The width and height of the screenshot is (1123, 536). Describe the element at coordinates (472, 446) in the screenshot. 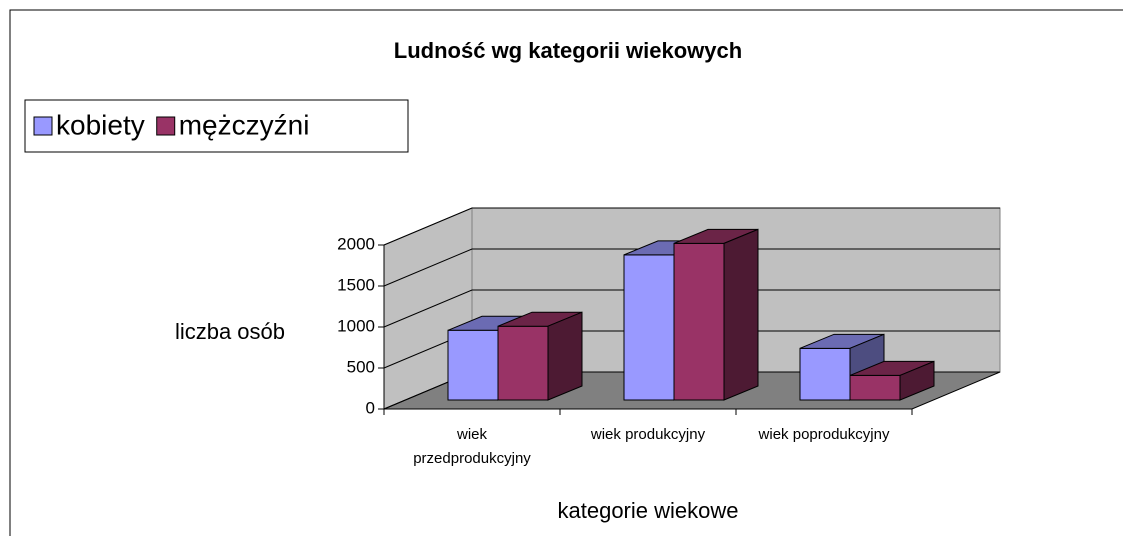

I see `x-tick-label: wiek przedprodukcyjny` at that location.